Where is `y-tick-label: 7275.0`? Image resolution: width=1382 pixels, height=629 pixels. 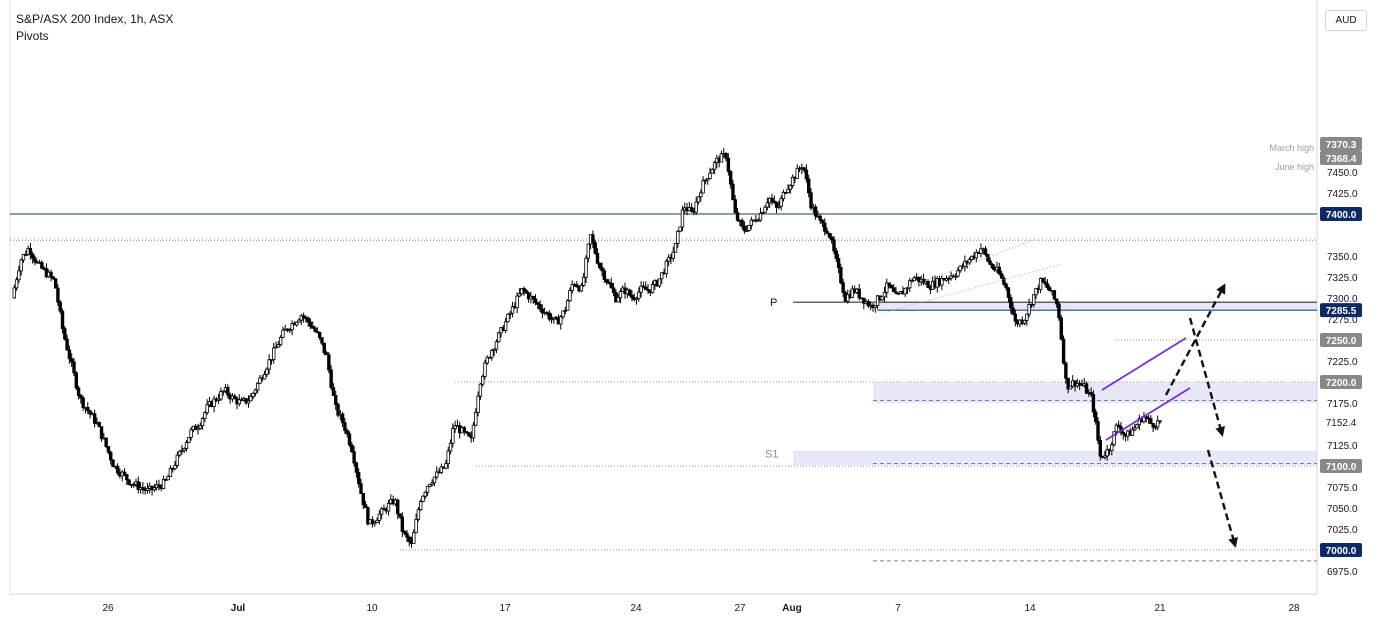
y-tick-label: 7275.0 is located at coordinates (1342, 320).